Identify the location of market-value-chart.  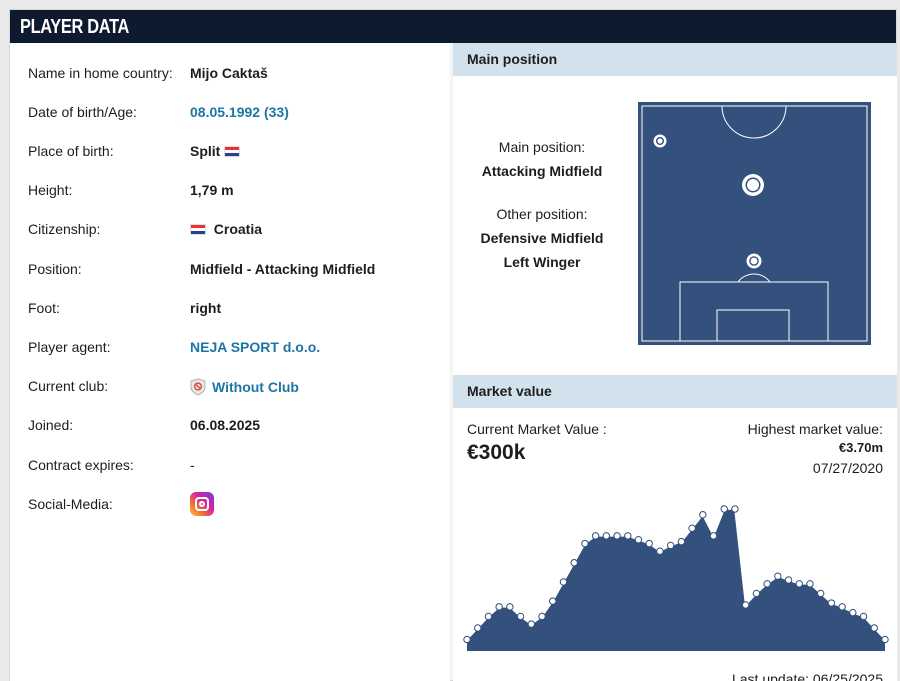
(676, 578).